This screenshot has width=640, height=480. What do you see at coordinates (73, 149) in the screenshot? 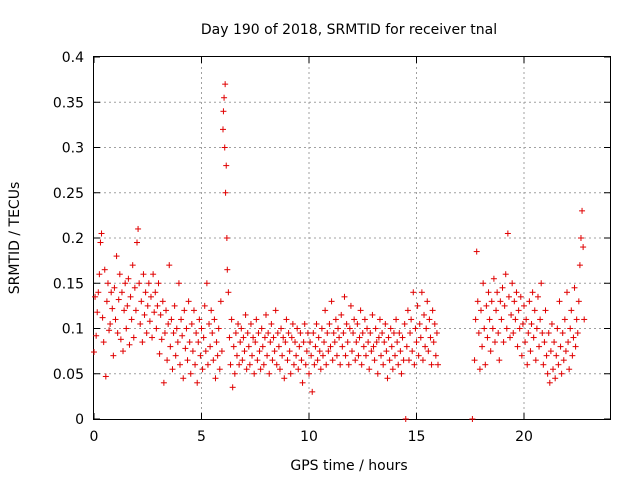
I see `y-tick-label: 0.3` at bounding box center [73, 149].